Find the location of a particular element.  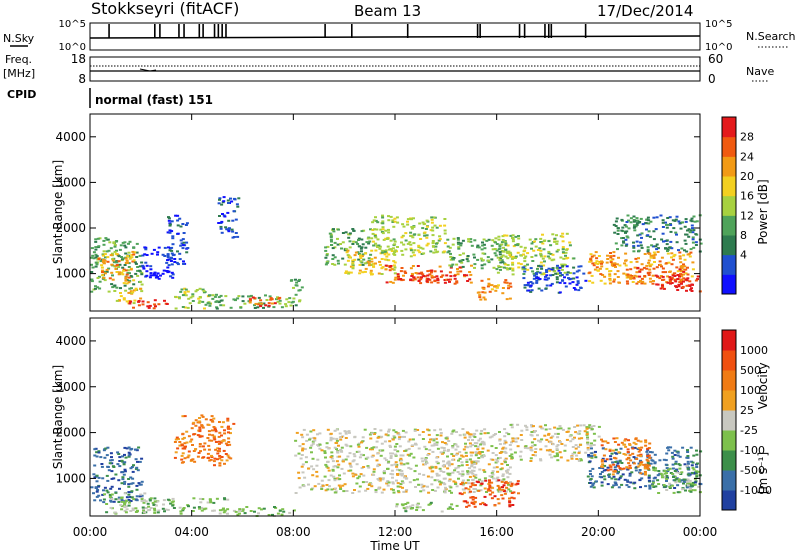

colorbar-tick-label: 20 is located at coordinates (747, 176).